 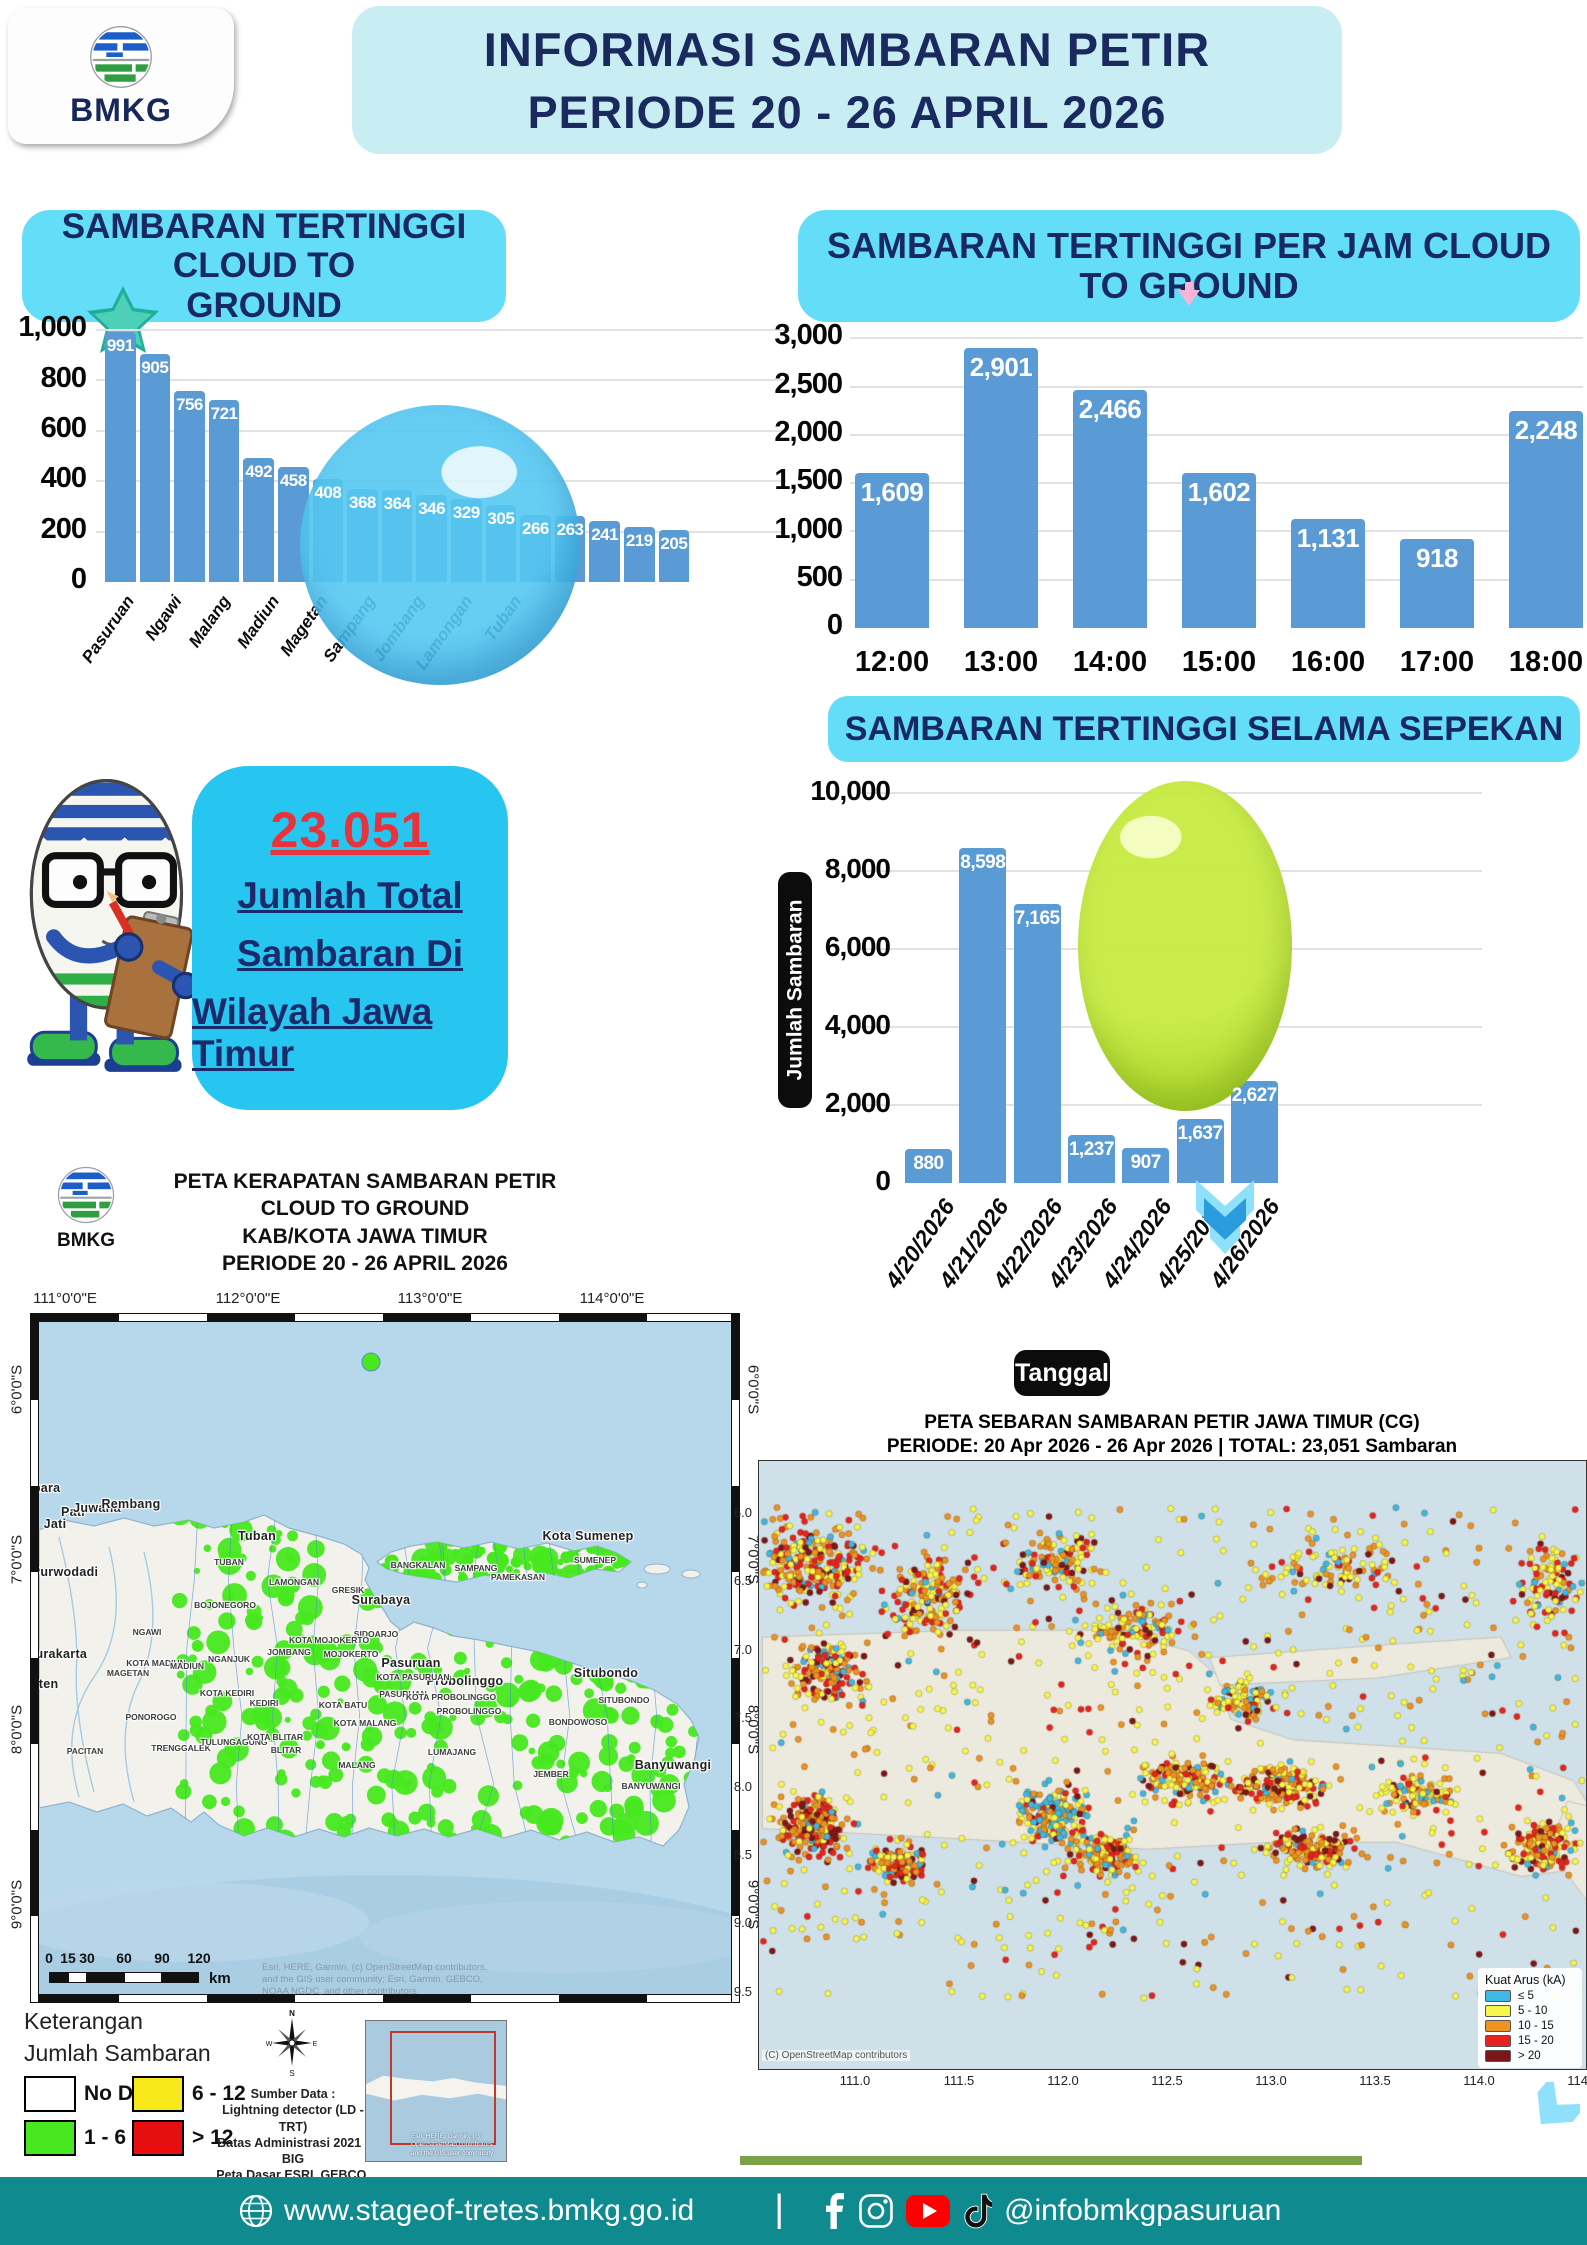 I want to click on scatter-x-tick: 111.5, so click(x=959, y=2080).